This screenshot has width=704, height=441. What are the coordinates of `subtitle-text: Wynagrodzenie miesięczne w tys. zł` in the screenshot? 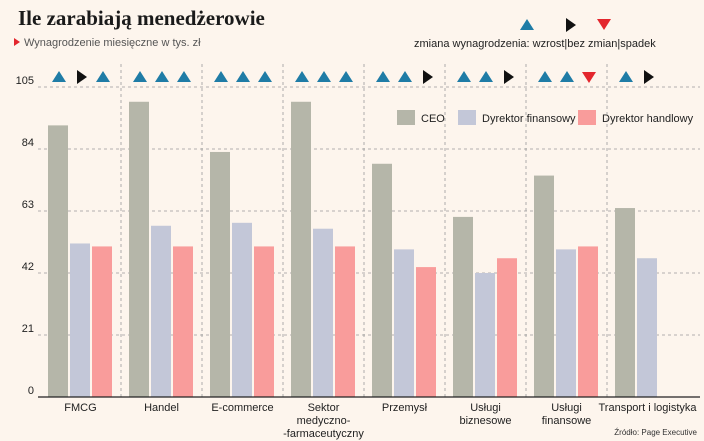 It's located at (112, 43).